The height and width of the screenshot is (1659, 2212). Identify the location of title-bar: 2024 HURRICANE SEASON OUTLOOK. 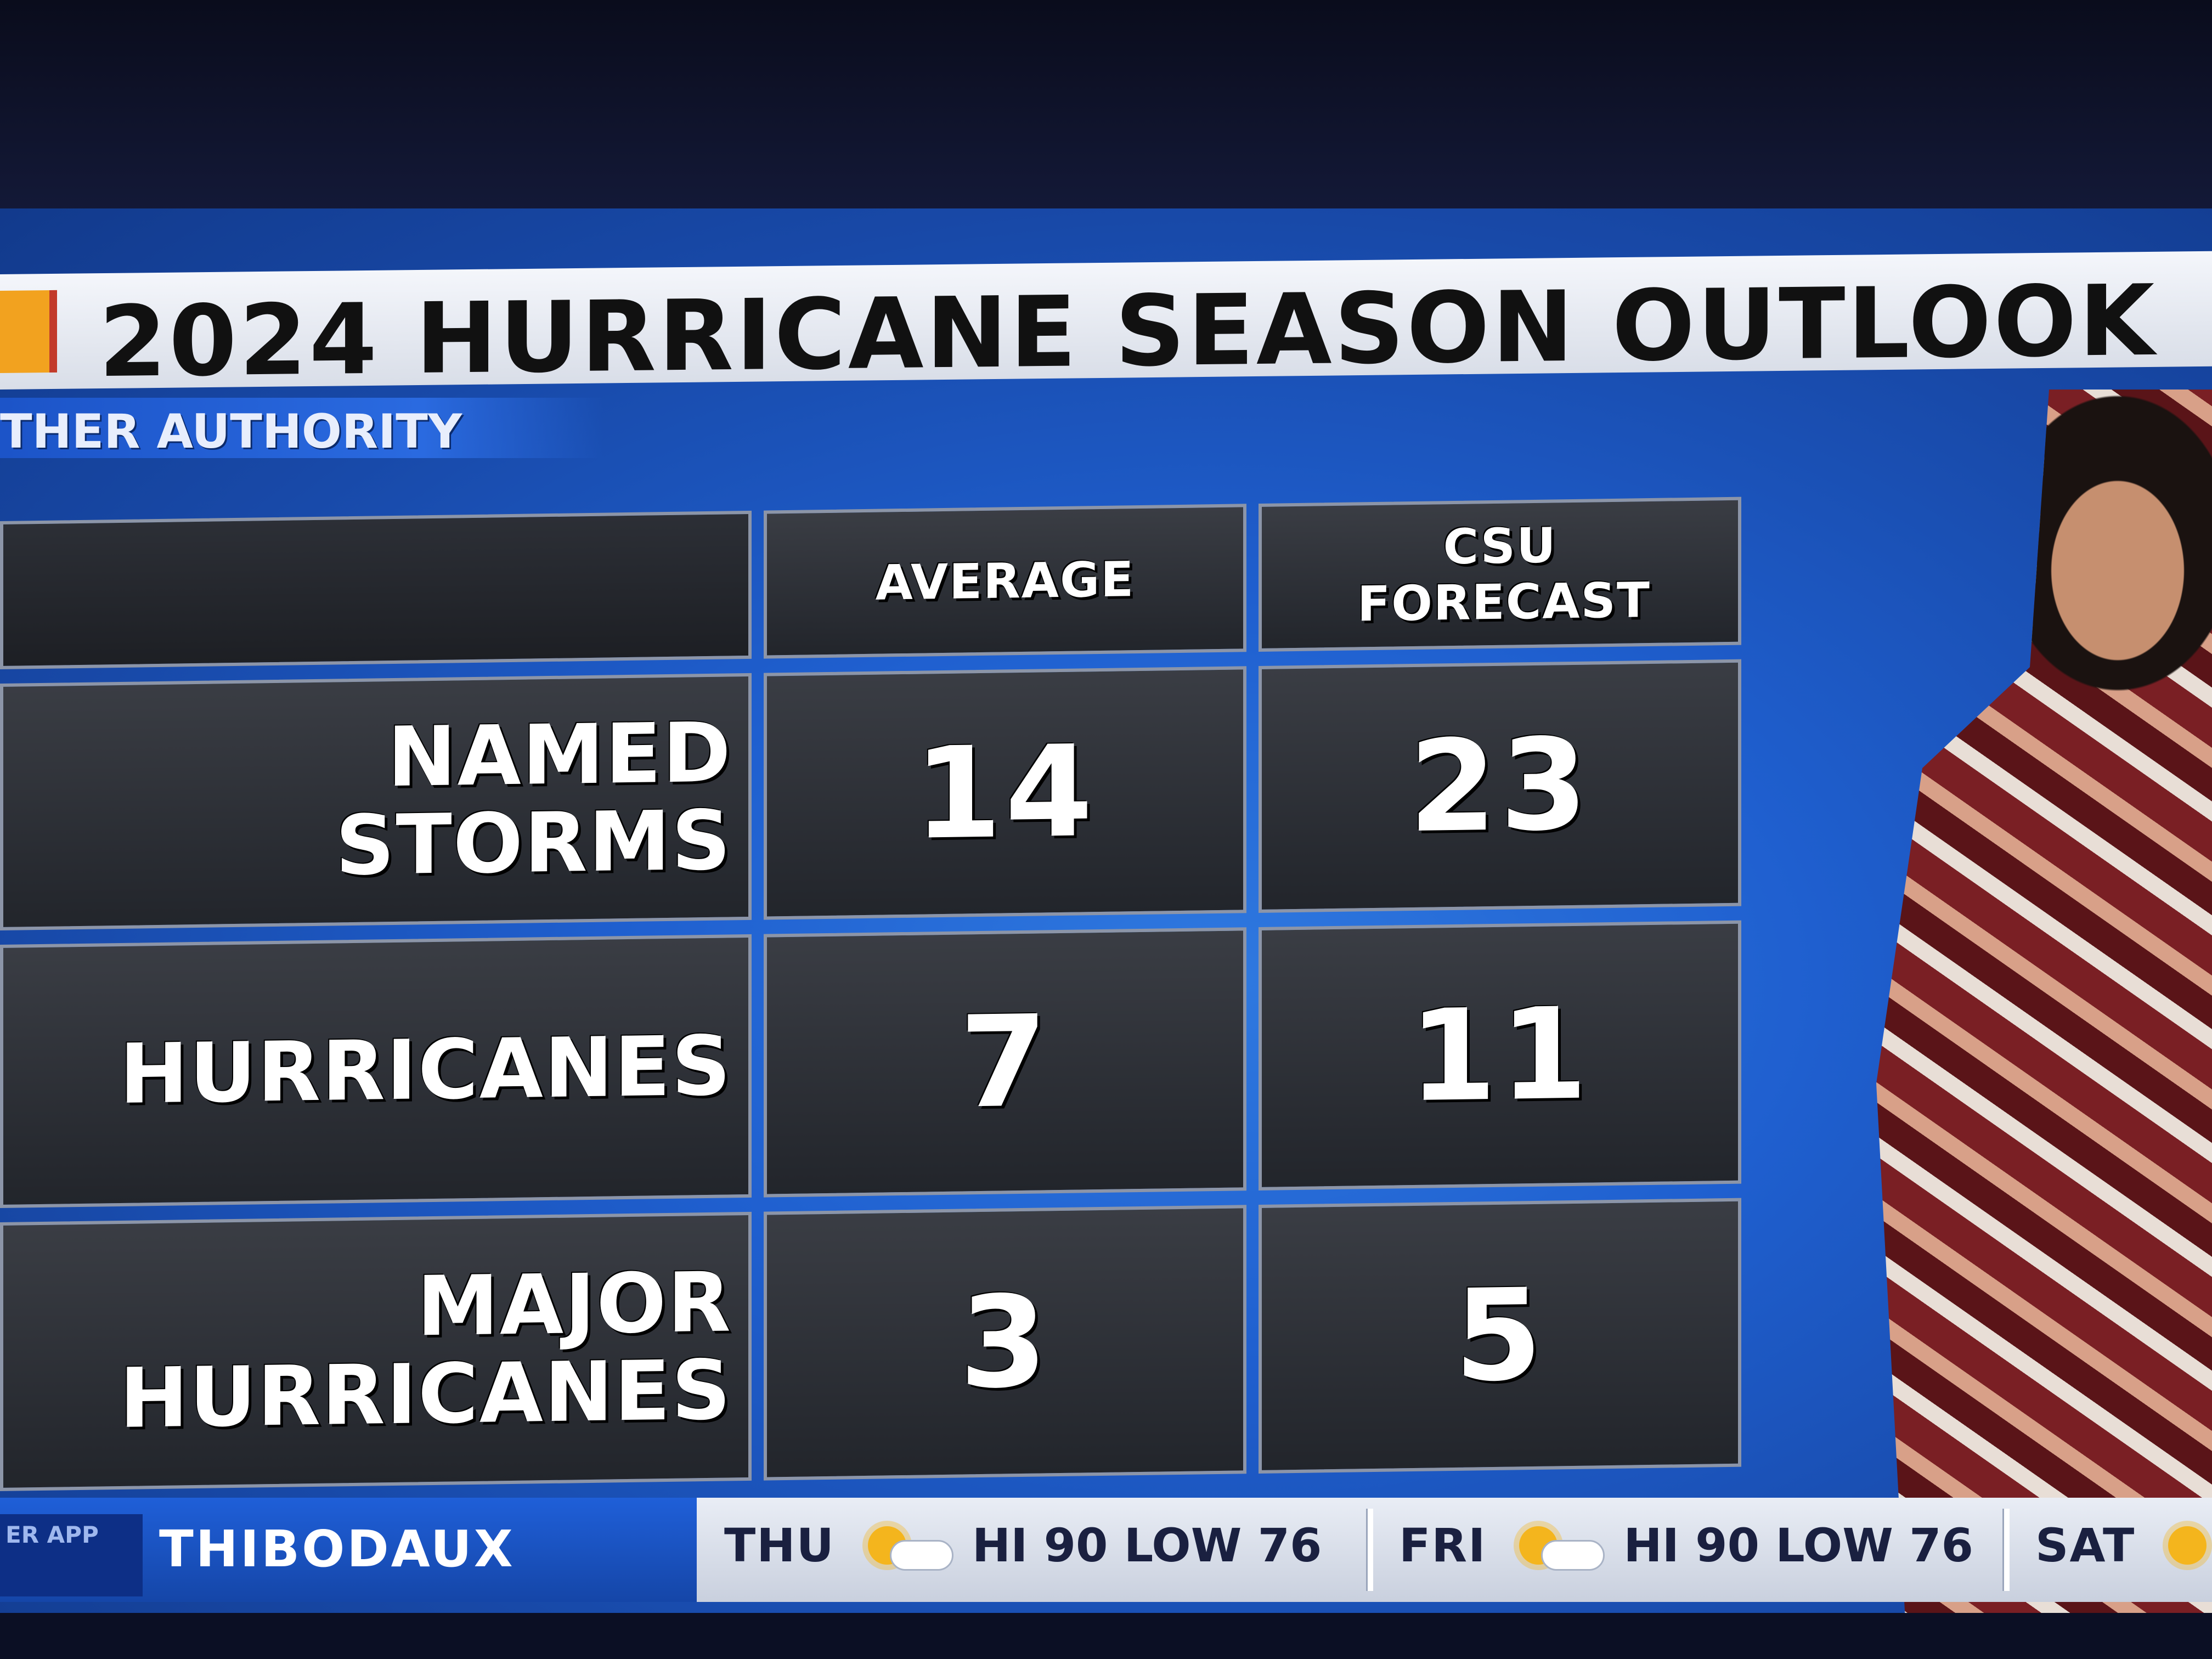
(1106, 325).